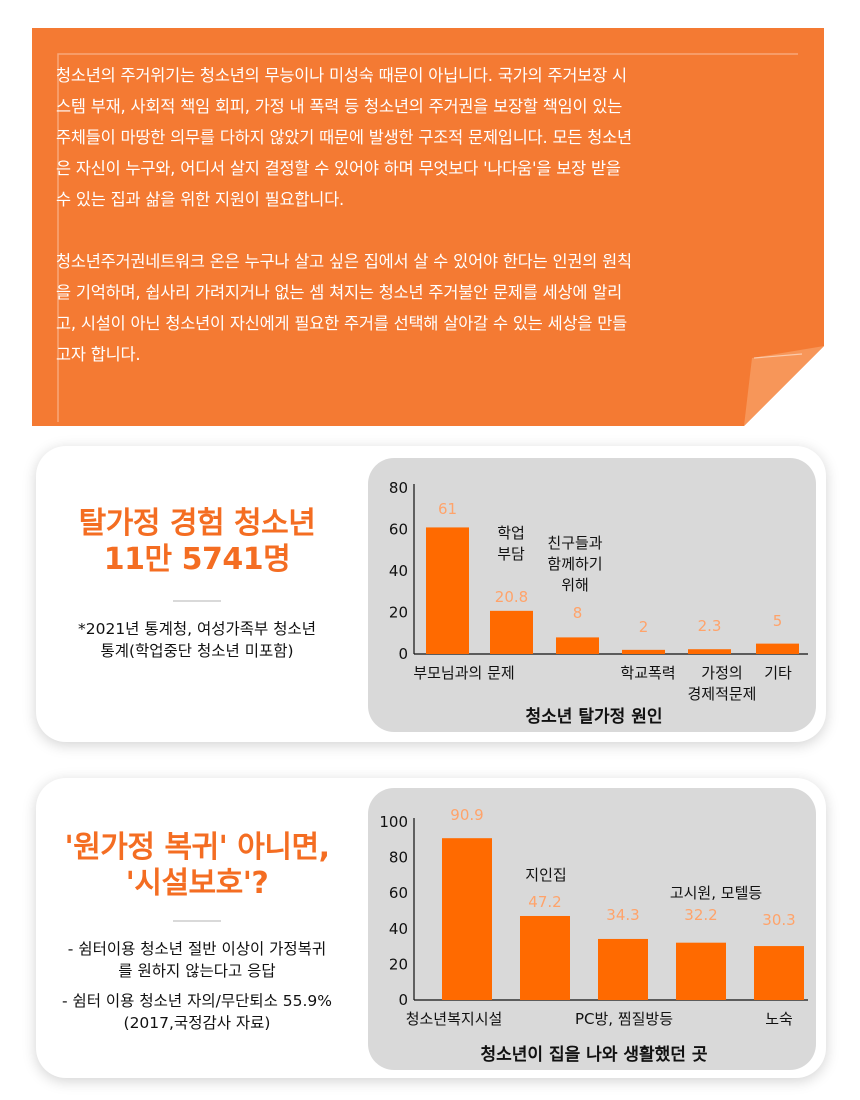 The height and width of the screenshot is (1100, 860). Describe the element at coordinates (644, 627) in the screenshot. I see `bar-value-label: 2` at that location.